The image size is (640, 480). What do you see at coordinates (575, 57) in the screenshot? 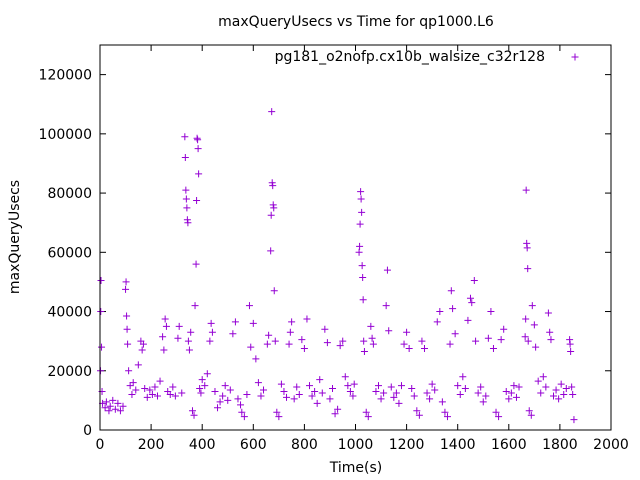
I see `legend-marker-glyph` at bounding box center [575, 57].